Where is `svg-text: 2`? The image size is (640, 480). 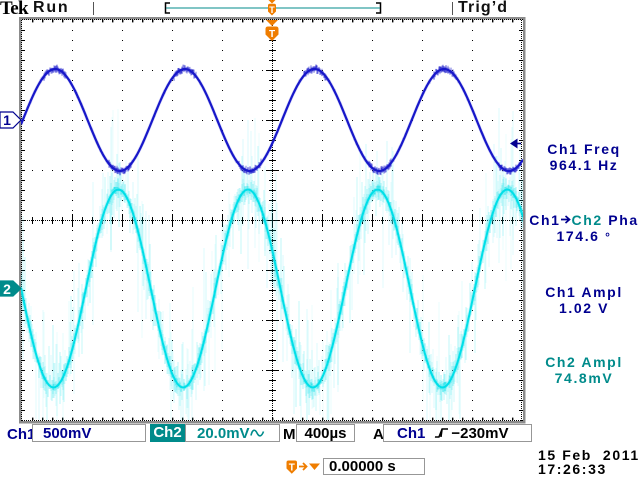 svg-text: 2 is located at coordinates (7, 289).